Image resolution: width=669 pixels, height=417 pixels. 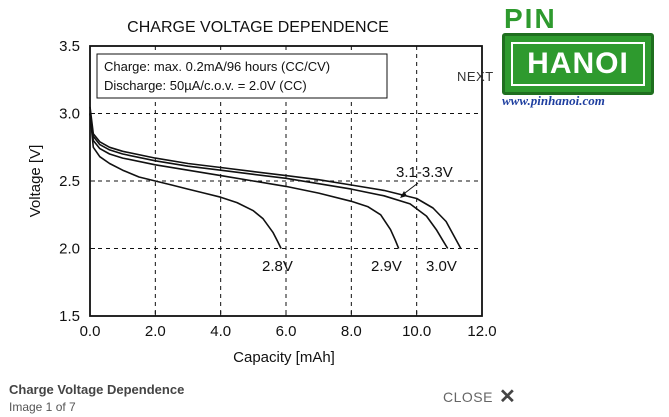 I want to click on logo-box: HANOI, so click(x=578, y=64).